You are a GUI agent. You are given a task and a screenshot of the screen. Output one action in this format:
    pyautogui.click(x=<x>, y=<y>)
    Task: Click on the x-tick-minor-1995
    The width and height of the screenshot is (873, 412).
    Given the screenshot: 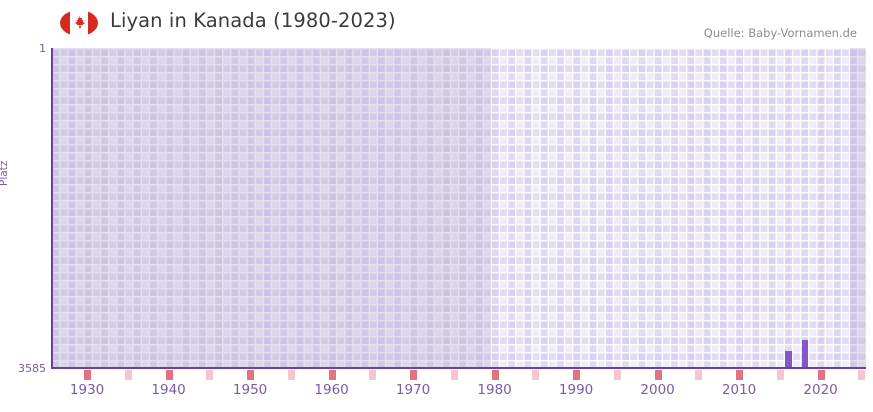 What is the action you would take?
    pyautogui.click(x=617, y=375)
    